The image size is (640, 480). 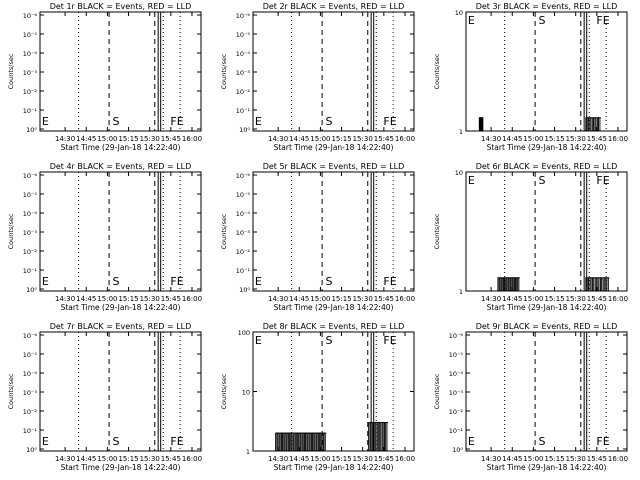 What do you see at coordinates (461, 132) in the screenshot?
I see `y-tick-label: 1` at bounding box center [461, 132].